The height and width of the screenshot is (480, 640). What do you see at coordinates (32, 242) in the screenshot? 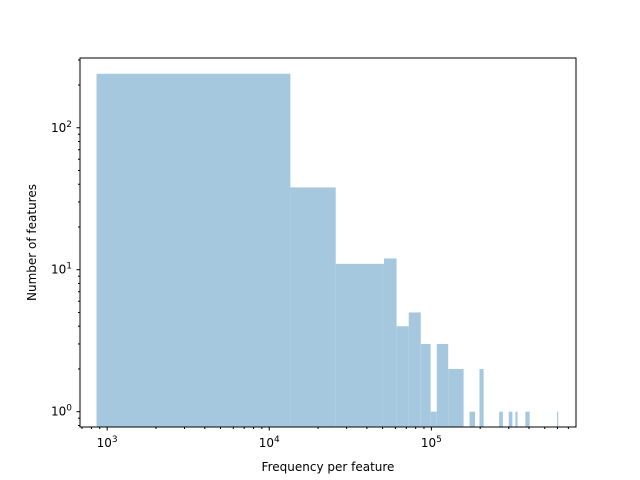
I see `y-axis-label: Number of features` at bounding box center [32, 242].